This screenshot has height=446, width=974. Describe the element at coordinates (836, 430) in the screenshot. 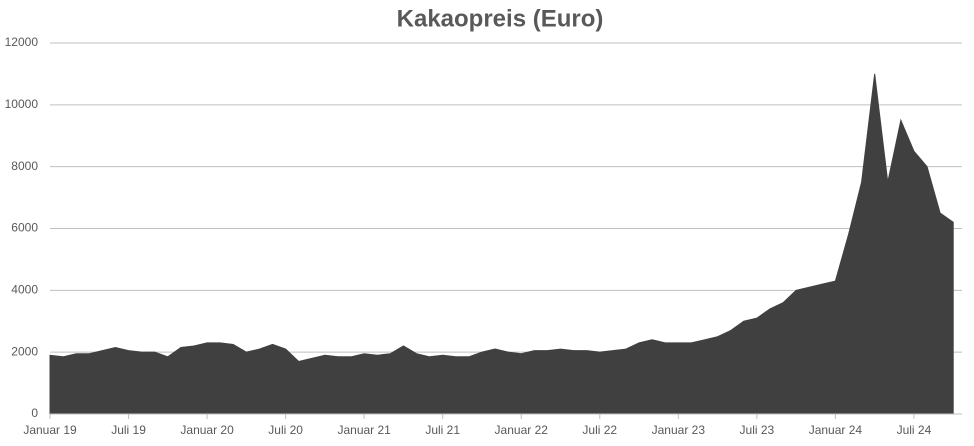

I see `x-tick-label: Januar 24` at that location.